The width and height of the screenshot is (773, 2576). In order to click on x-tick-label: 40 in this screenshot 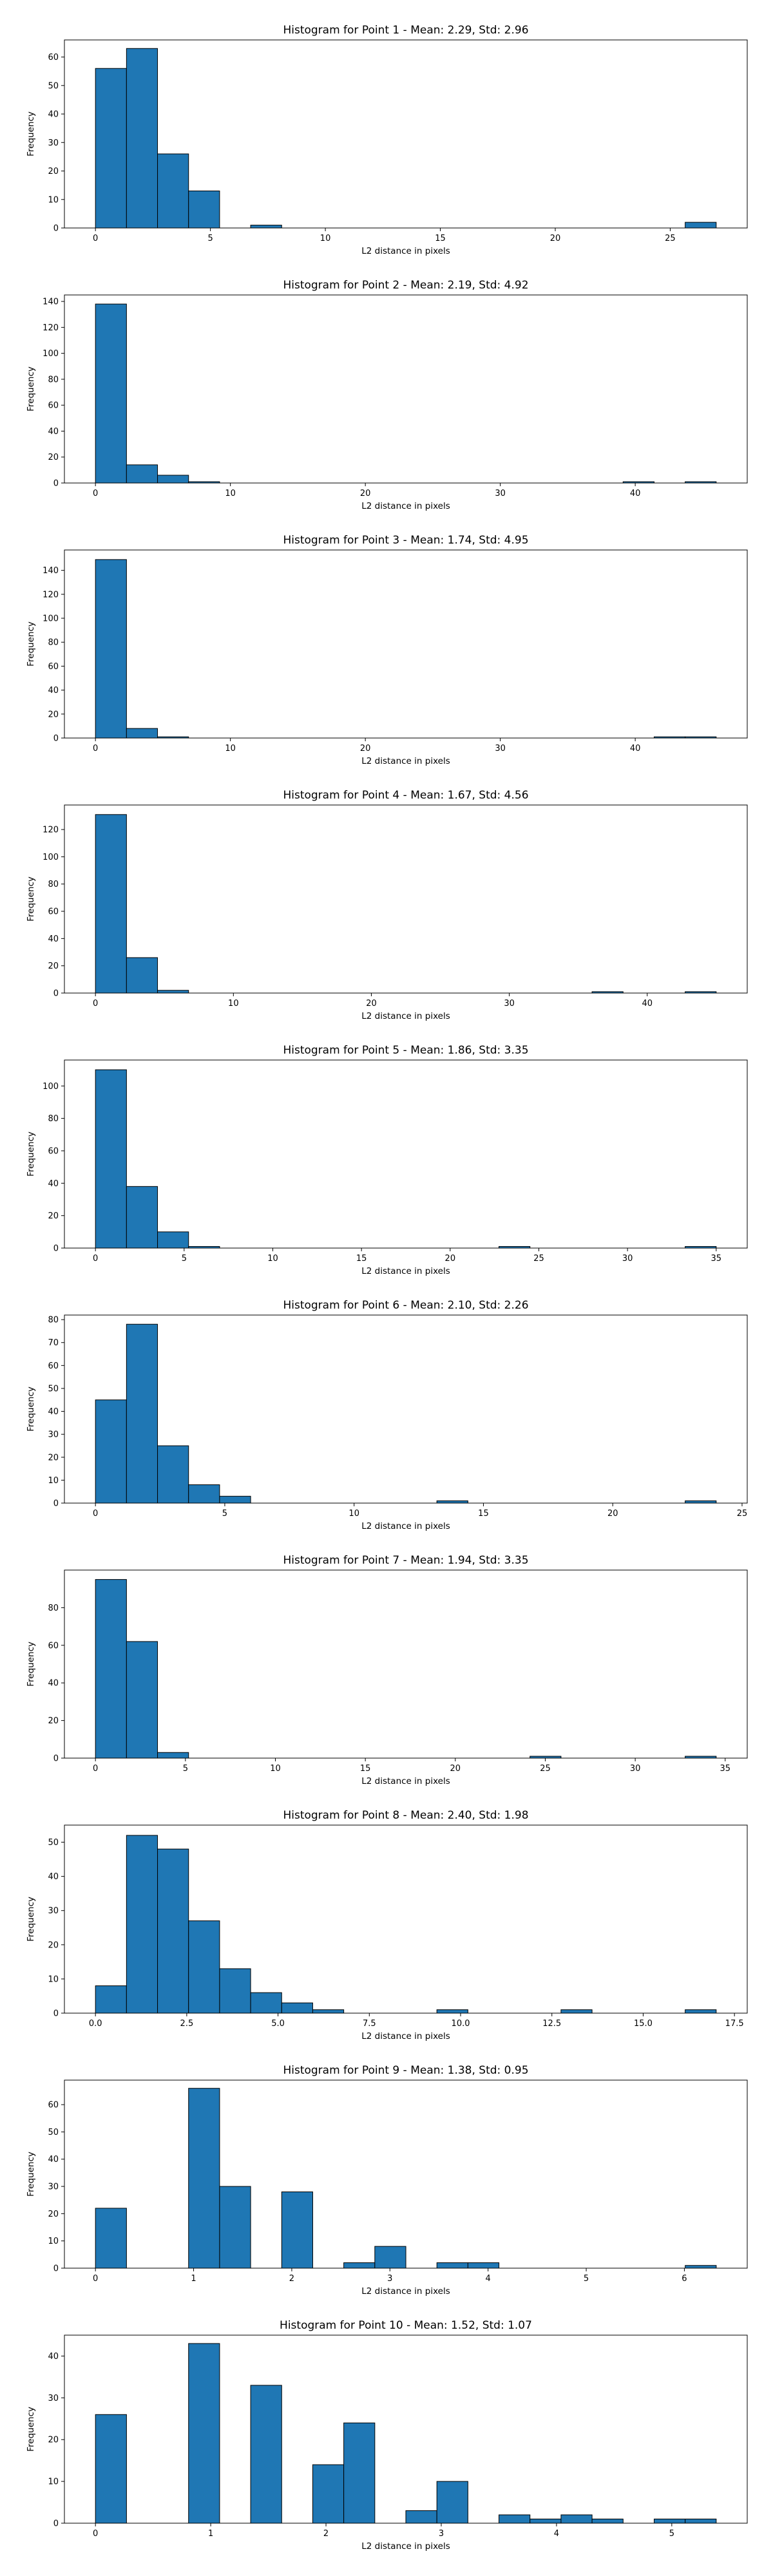, I will do `click(635, 494)`.